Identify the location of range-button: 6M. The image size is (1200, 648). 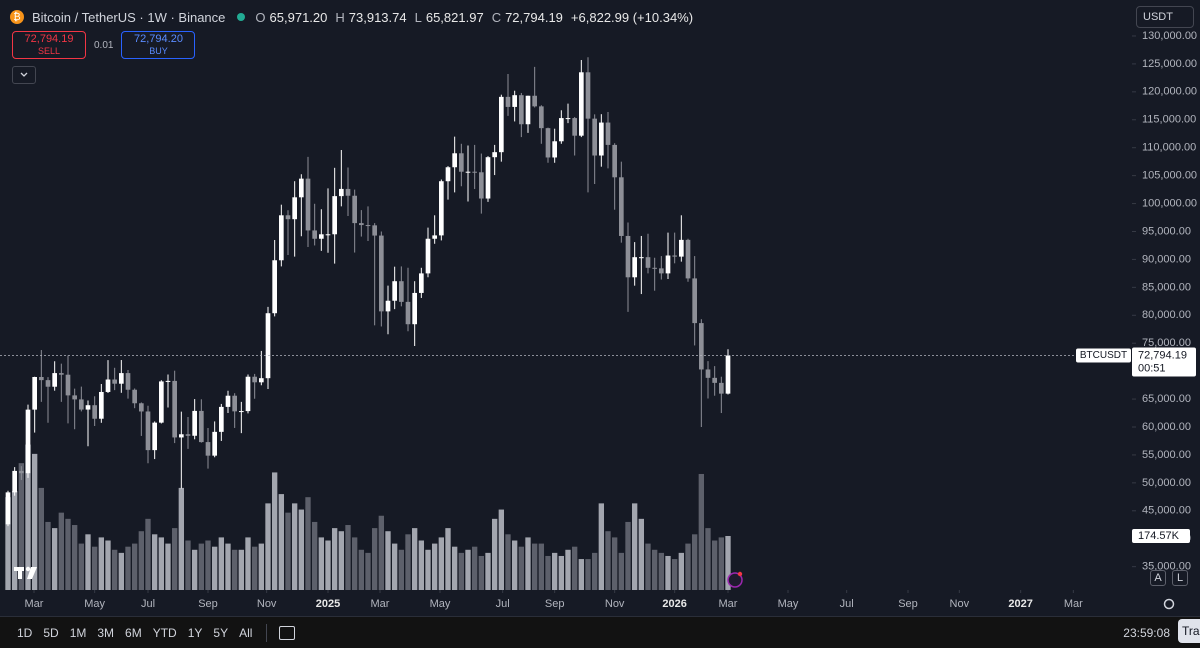
(133, 632).